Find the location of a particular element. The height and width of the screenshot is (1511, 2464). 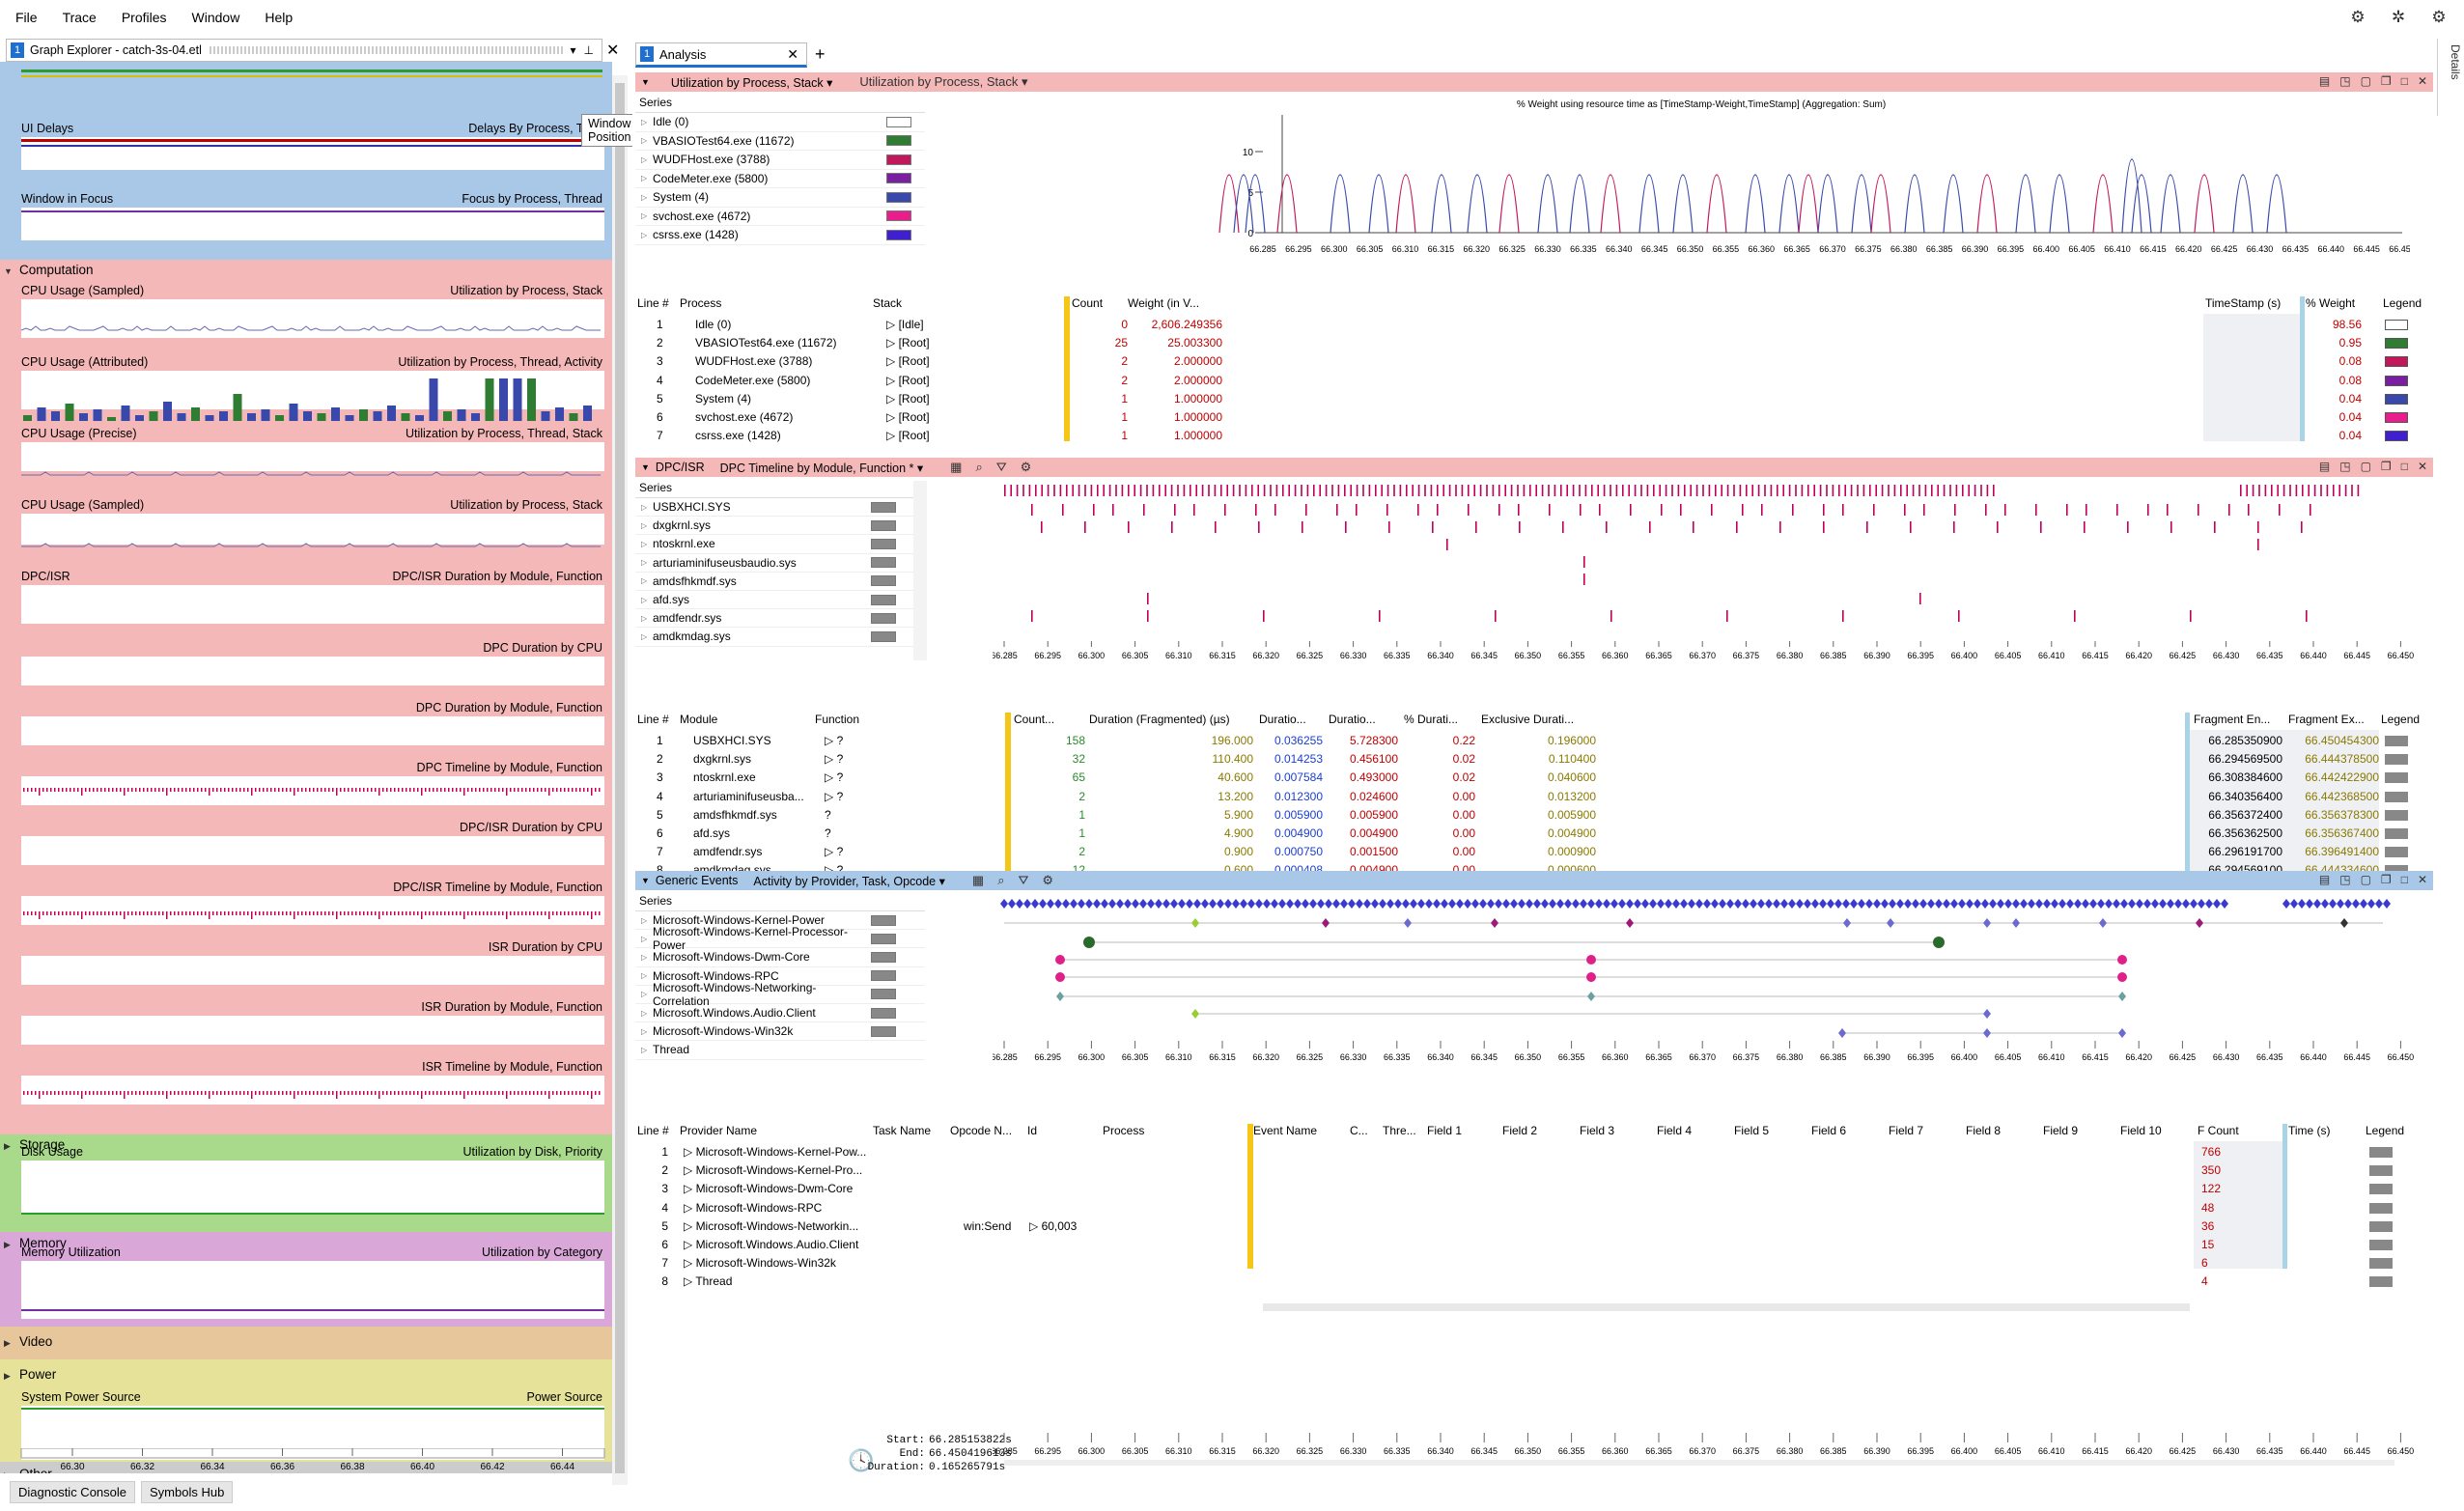

column-header-21: Legend is located at coordinates (2386, 1131).